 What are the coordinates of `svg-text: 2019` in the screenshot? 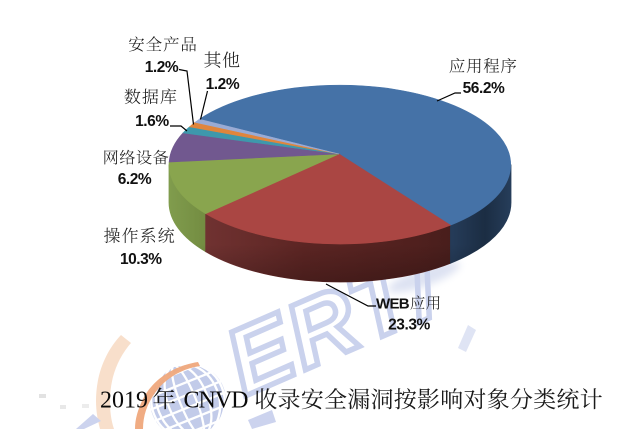 It's located at (124, 401).